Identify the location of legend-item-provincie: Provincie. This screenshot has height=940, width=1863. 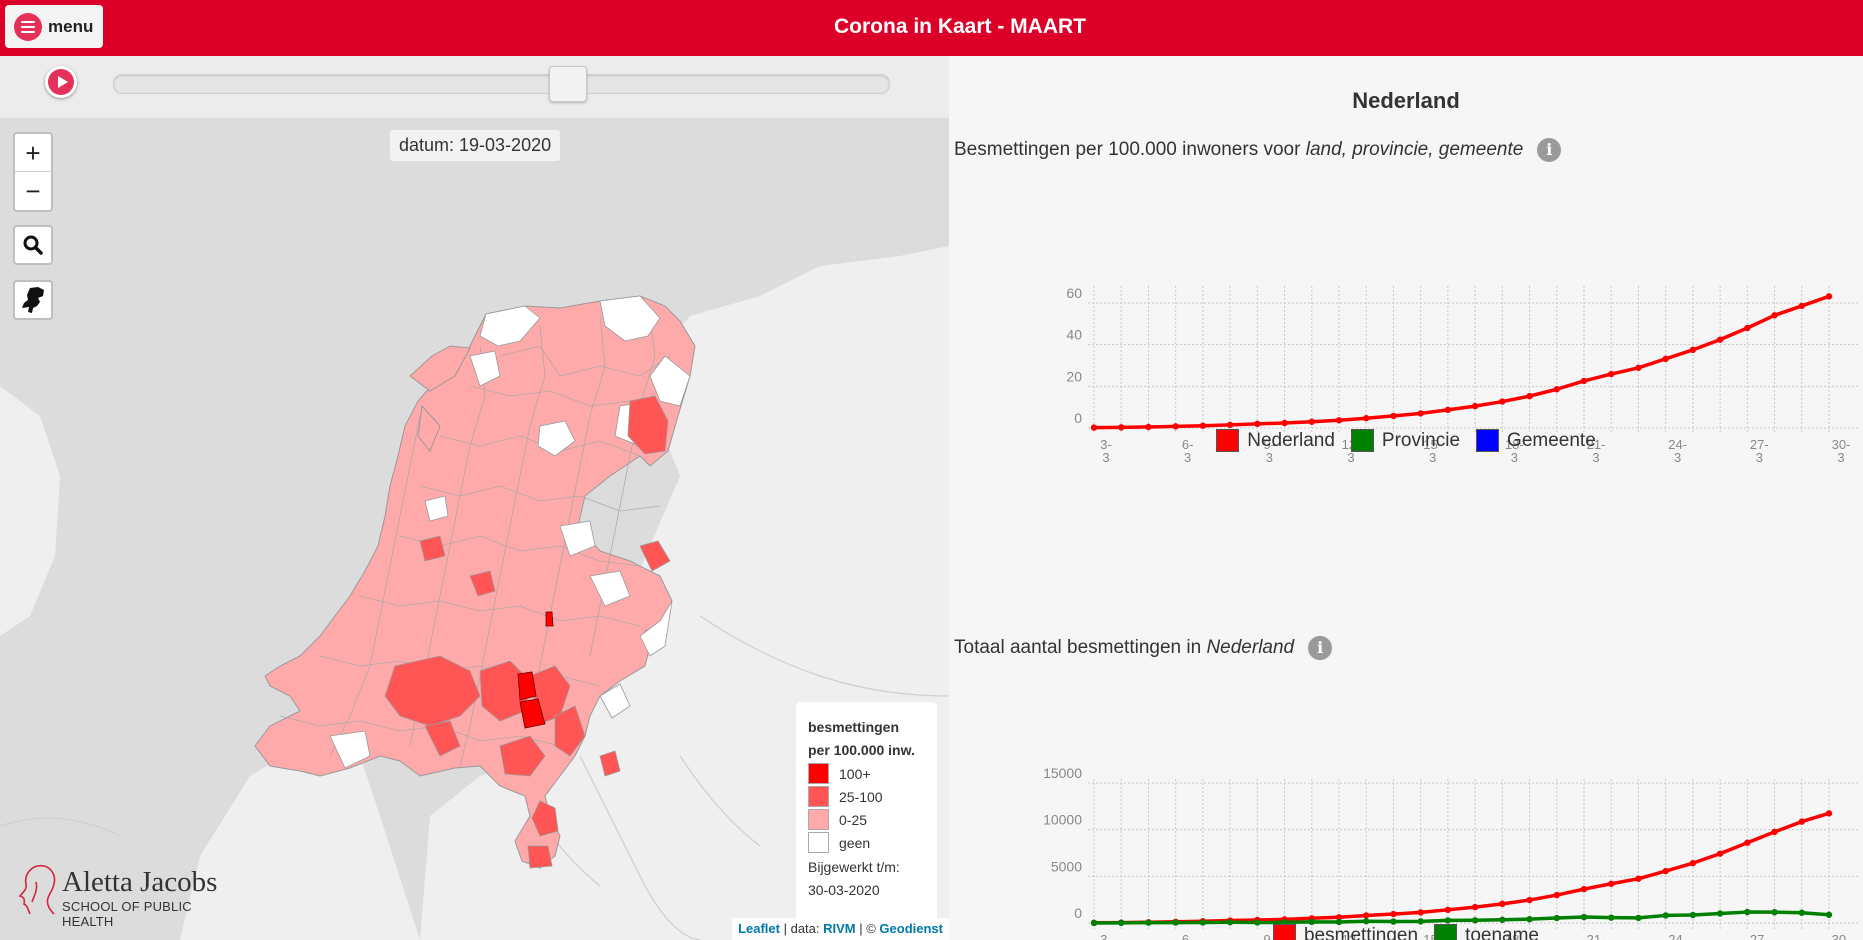
(1405, 440).